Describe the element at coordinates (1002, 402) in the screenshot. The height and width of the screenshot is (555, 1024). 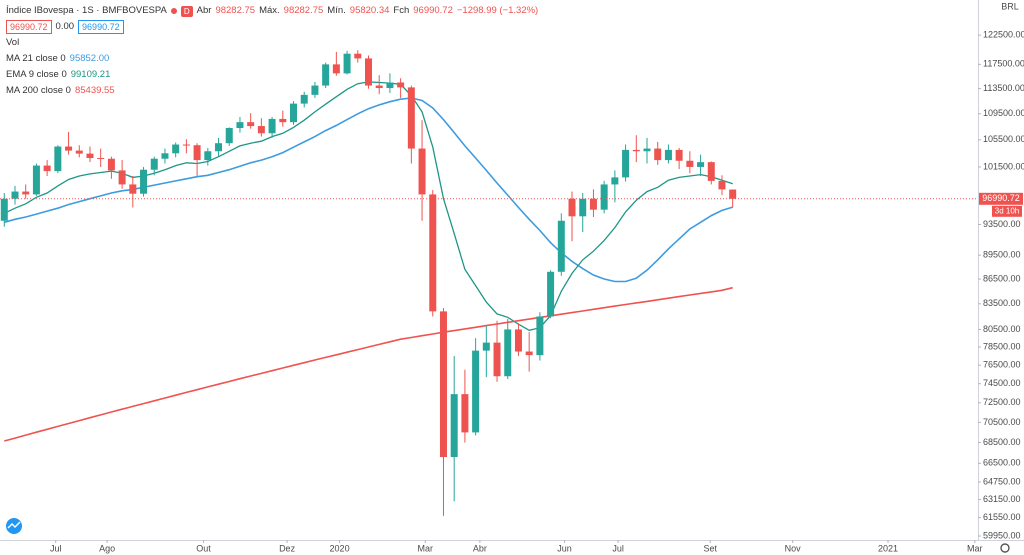
I see `y-tick-label: 72500.00` at that location.